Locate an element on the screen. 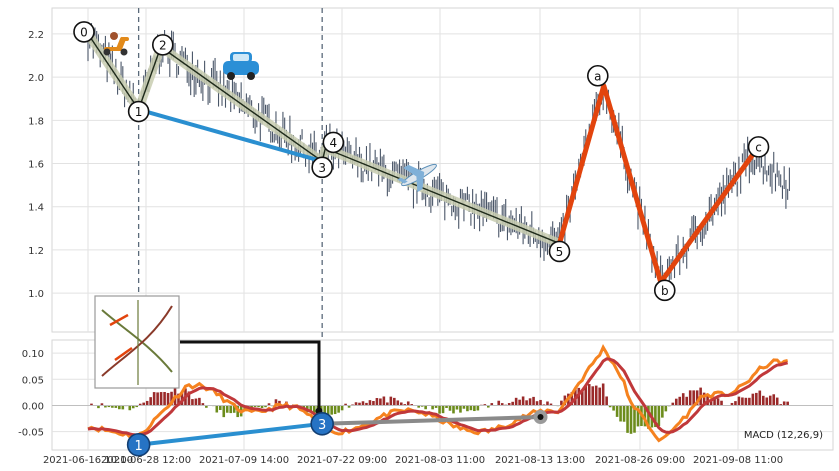 The width and height of the screenshot is (839, 471). wave-label: 5 is located at coordinates (560, 252).